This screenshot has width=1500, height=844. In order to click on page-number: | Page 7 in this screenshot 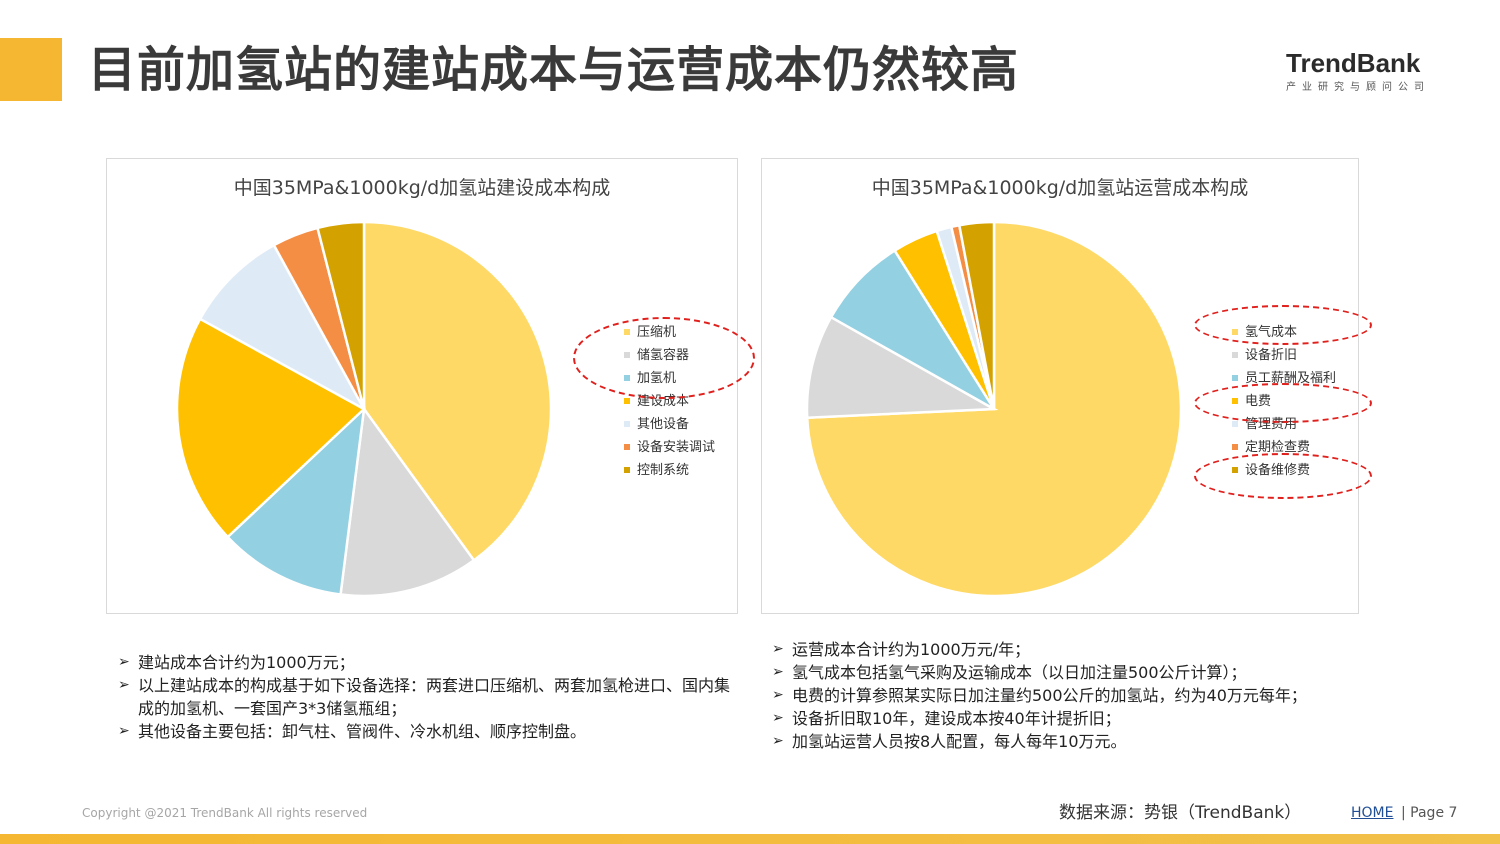, I will do `click(1429, 813)`.